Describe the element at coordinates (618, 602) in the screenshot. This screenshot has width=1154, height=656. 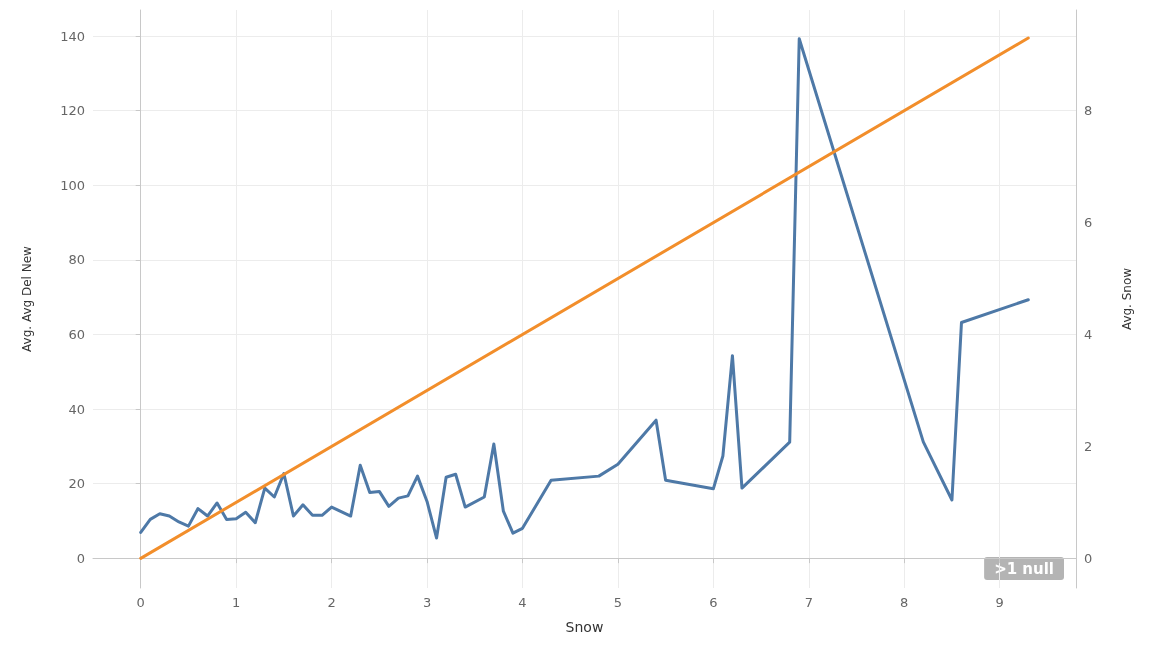
I see `x-tick-label: 5` at that location.